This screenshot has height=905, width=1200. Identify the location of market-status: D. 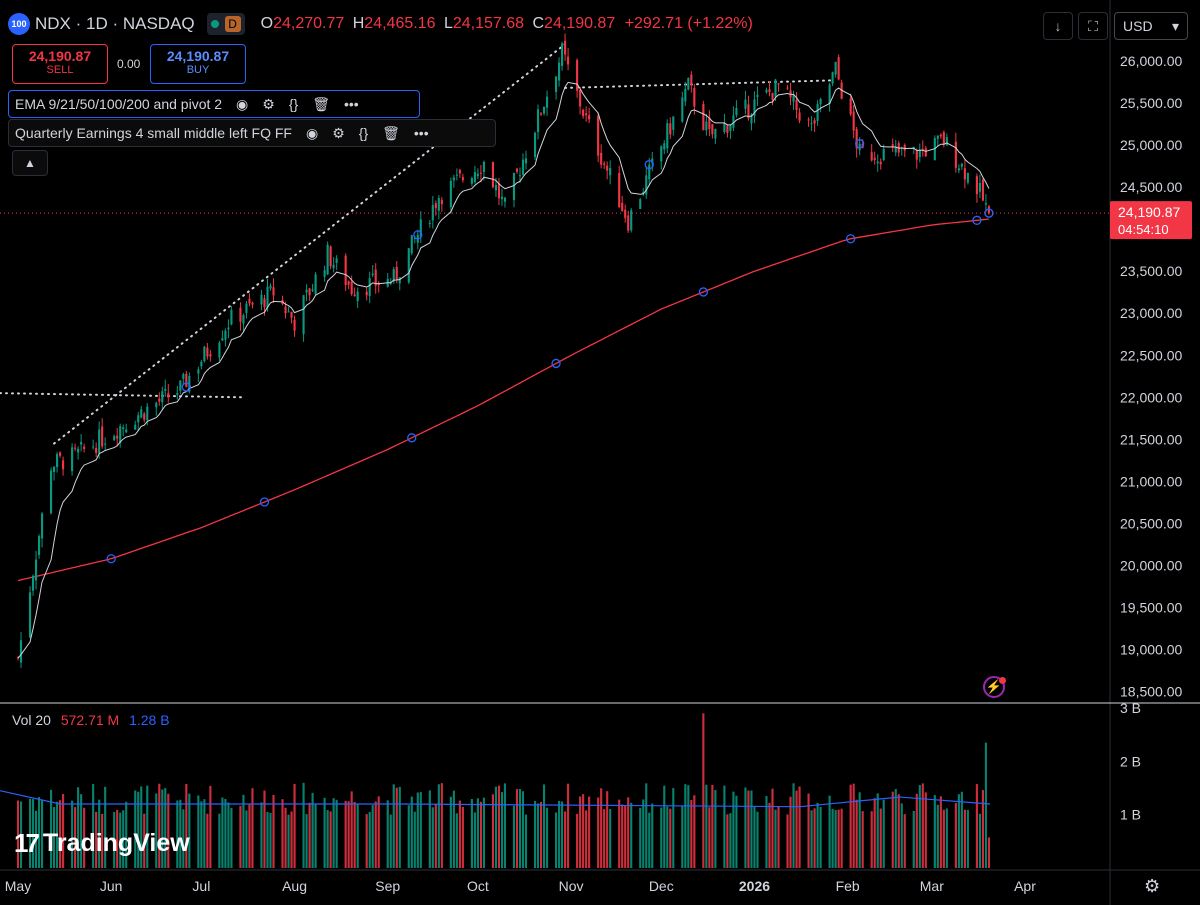
(225, 24).